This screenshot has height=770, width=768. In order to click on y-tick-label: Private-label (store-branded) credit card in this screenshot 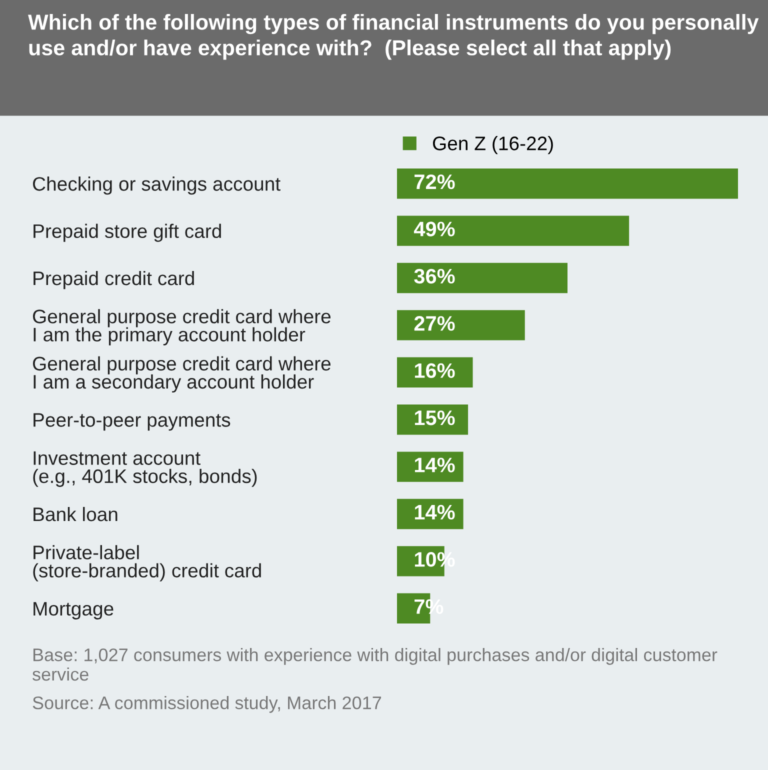, I will do `click(147, 563)`.